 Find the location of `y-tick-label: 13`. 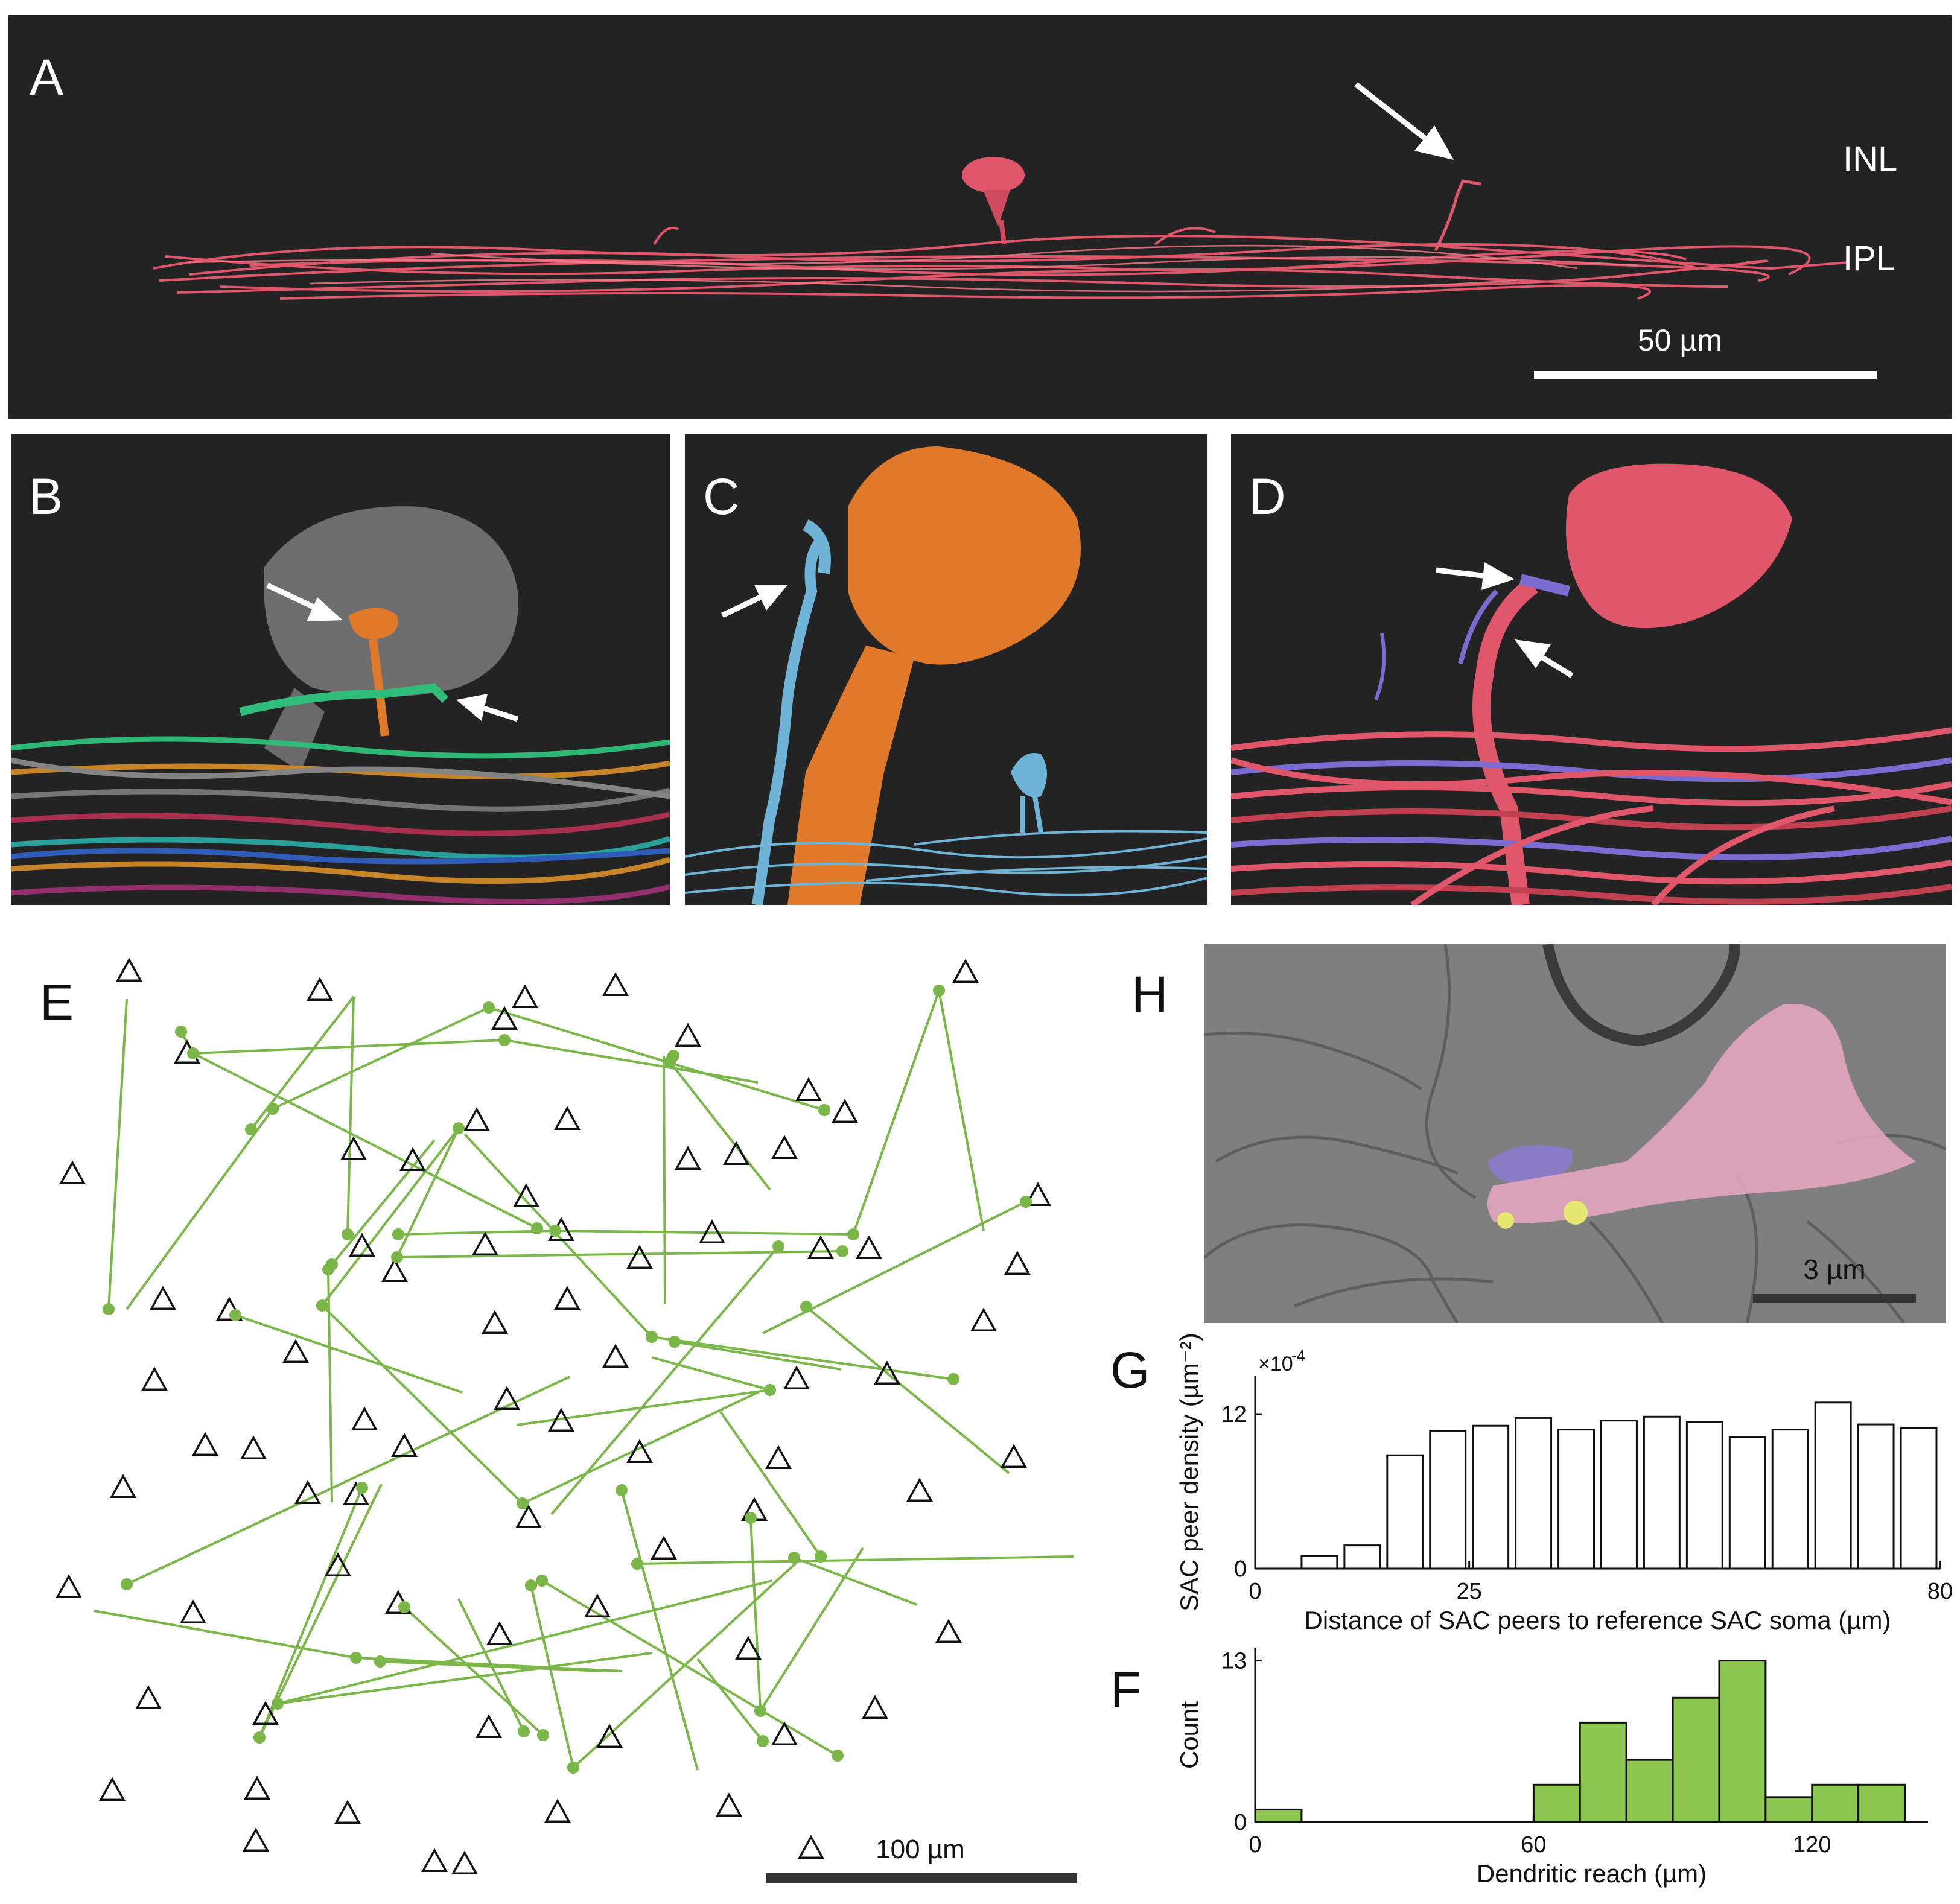

y-tick-label: 13 is located at coordinates (1234, 1662).